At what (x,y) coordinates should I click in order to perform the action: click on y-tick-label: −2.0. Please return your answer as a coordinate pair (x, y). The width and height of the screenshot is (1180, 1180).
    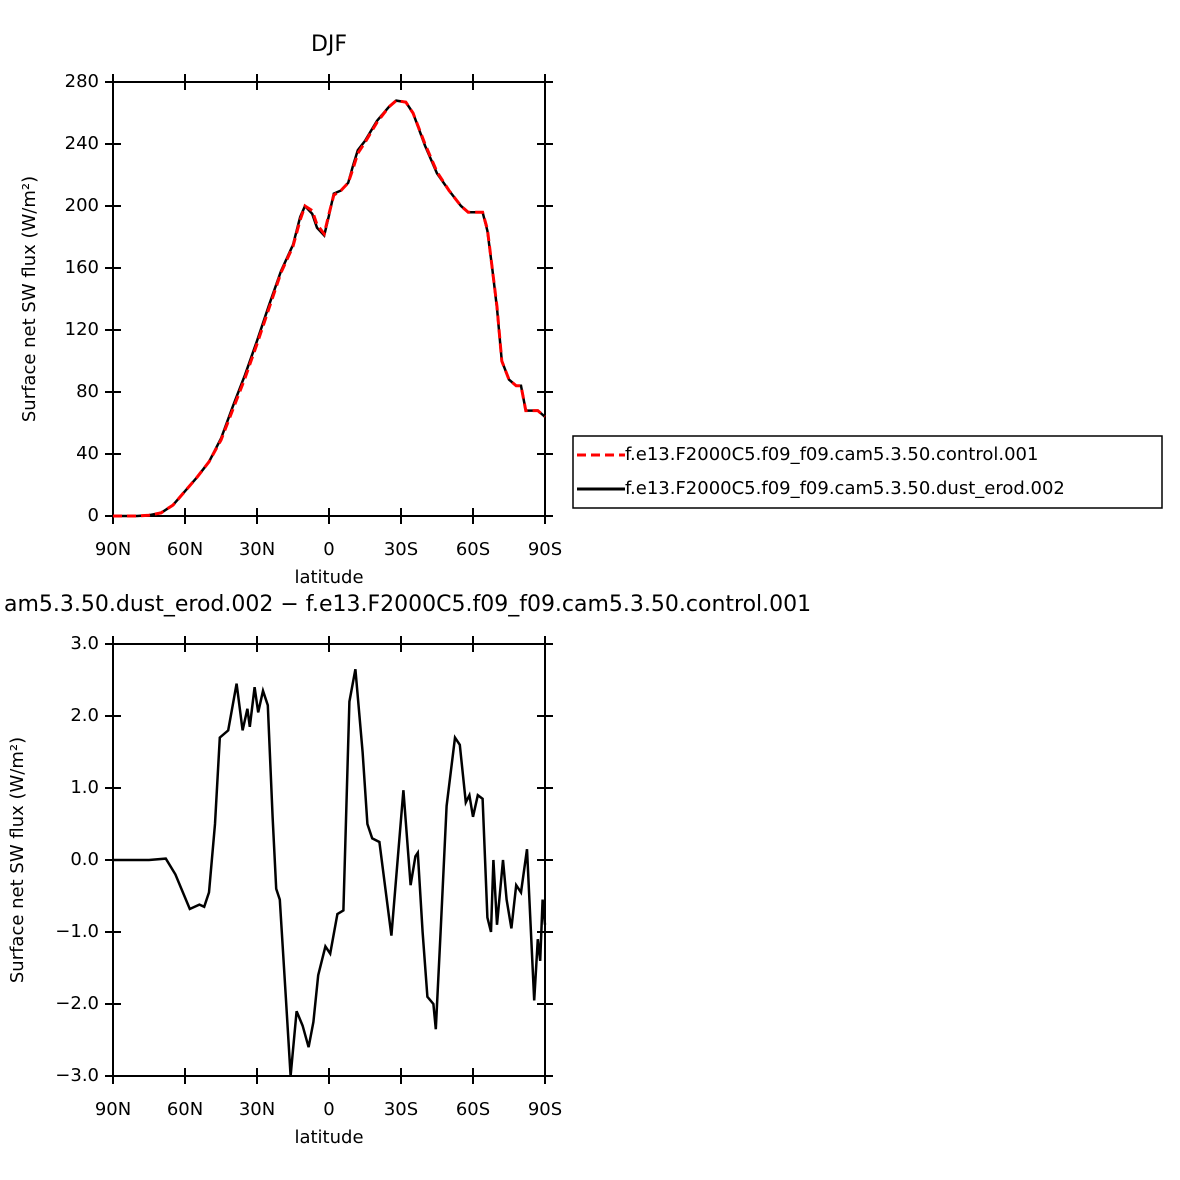
    Looking at the image, I should click on (77, 1003).